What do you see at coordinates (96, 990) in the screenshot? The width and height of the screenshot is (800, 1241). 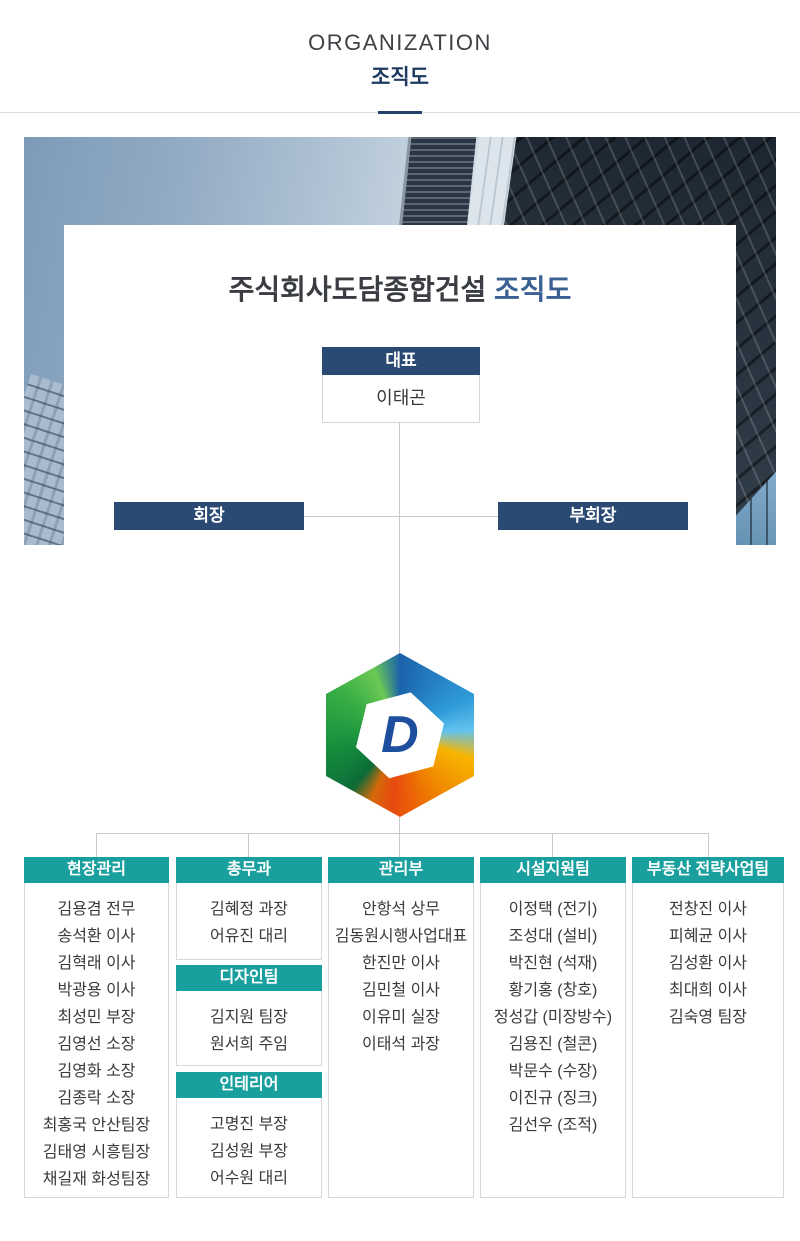 I see `member-name: 박광용 이사` at bounding box center [96, 990].